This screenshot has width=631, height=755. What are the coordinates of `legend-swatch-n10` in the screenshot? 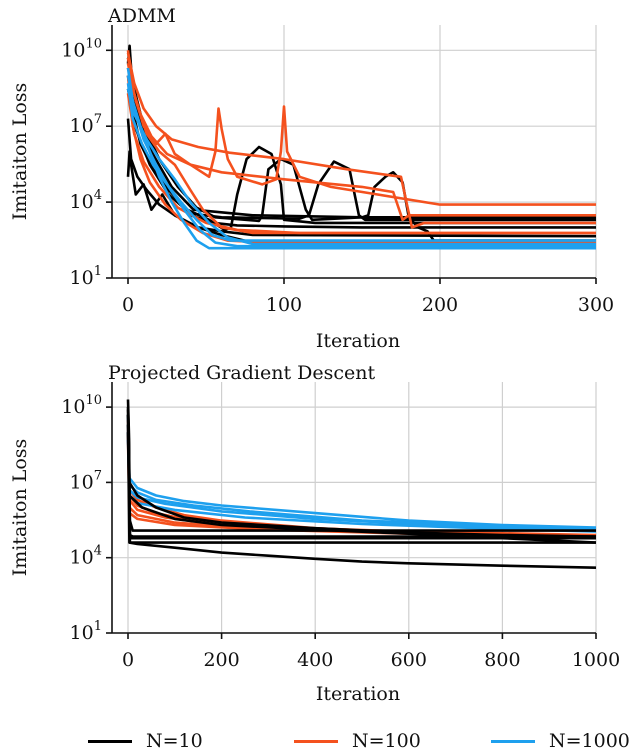 It's located at (110, 741).